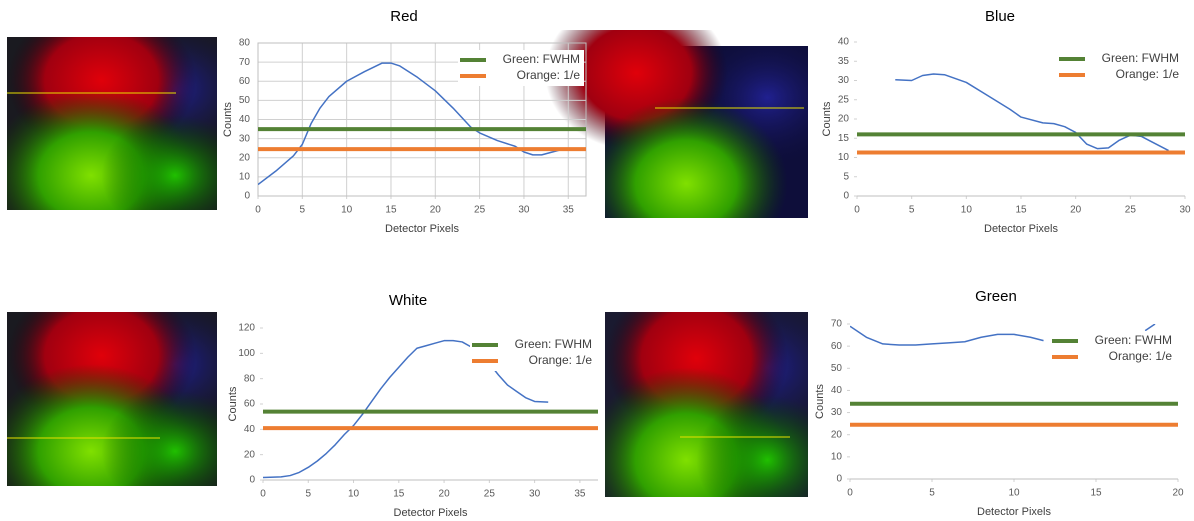 The width and height of the screenshot is (1194, 521). What do you see at coordinates (846, 176) in the screenshot?
I see `y-tick-label: 5` at bounding box center [846, 176].